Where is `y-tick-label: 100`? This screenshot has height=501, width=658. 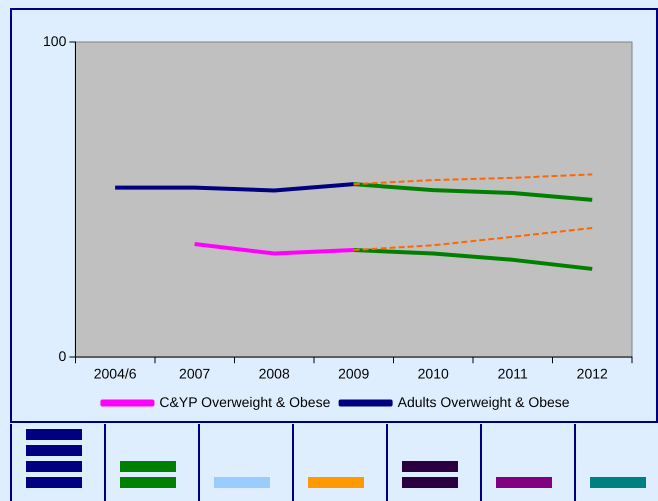
y-tick-label: 100 is located at coordinates (55, 40).